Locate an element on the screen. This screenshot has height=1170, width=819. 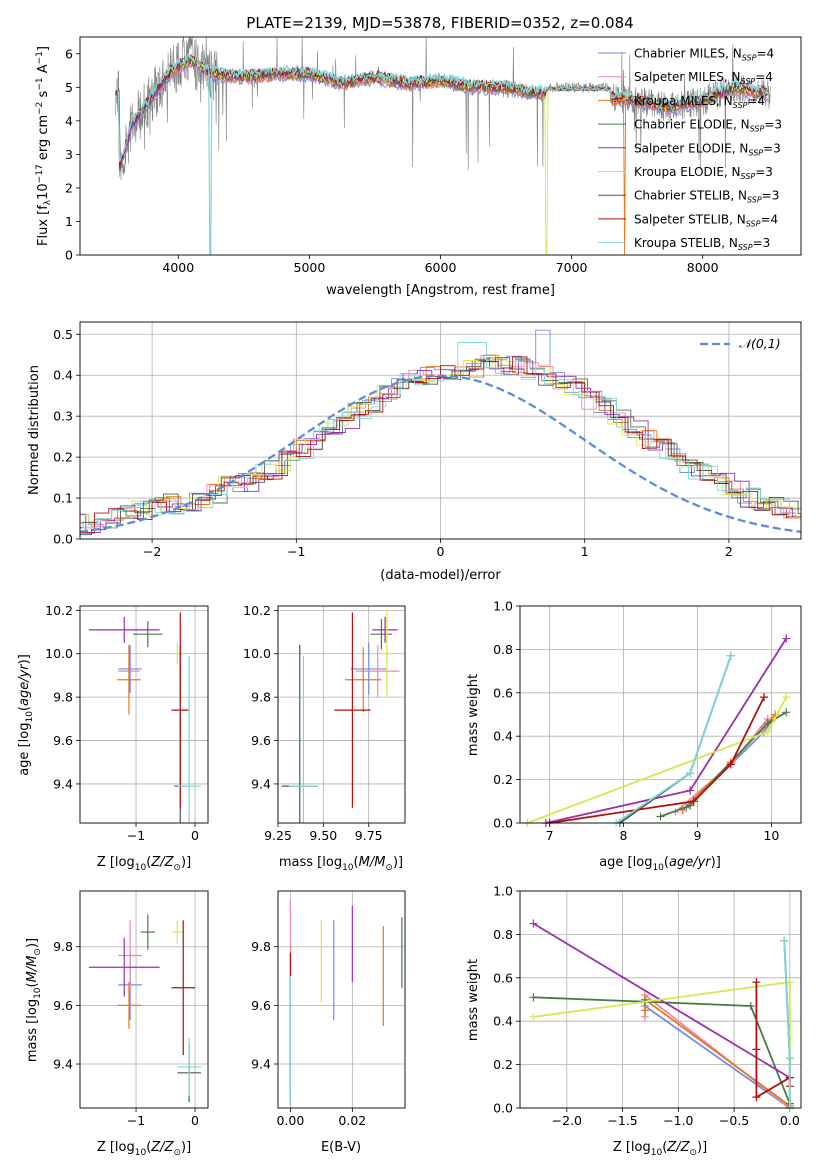
residual_hist-xtick-label-4: 2 is located at coordinates (729, 551).